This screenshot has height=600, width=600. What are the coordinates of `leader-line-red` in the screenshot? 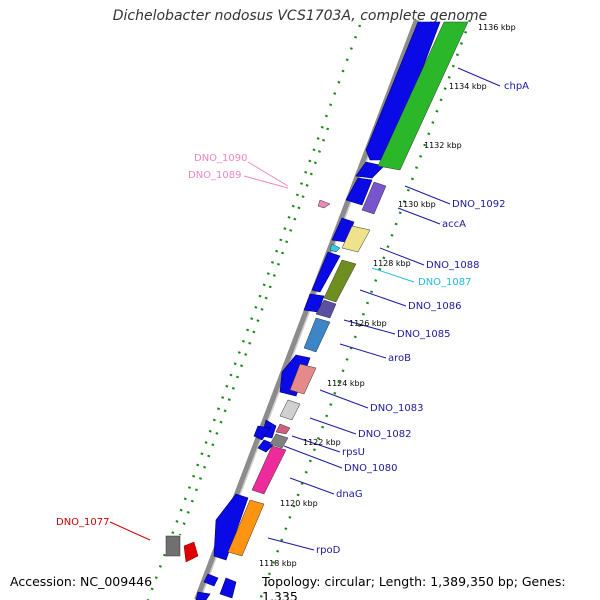 It's located at (130, 531).